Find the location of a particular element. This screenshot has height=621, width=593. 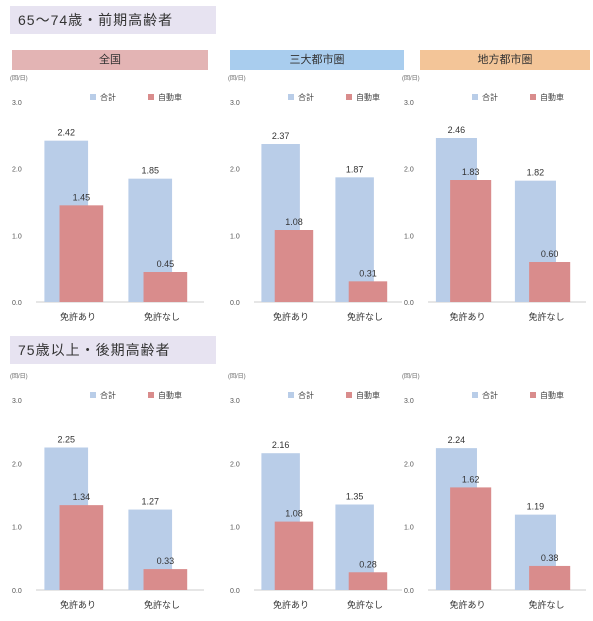

panel-header-local: 地方都市圏 is located at coordinates (505, 60).